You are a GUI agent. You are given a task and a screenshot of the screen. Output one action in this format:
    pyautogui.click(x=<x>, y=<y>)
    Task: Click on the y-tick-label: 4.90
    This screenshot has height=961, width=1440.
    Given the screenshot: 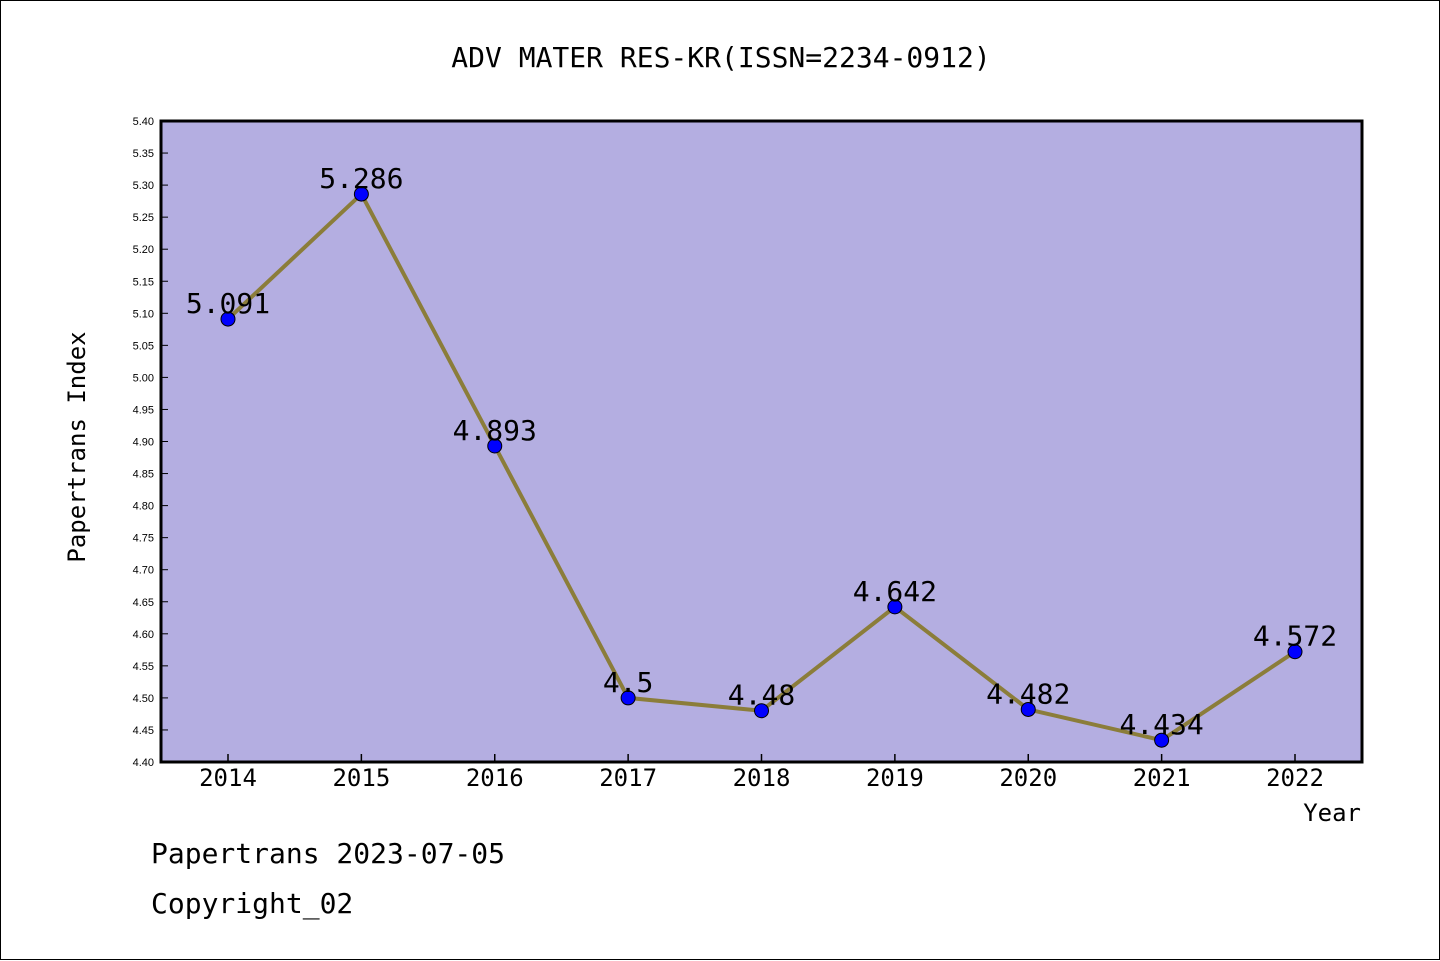 What is the action you would take?
    pyautogui.click(x=143, y=443)
    